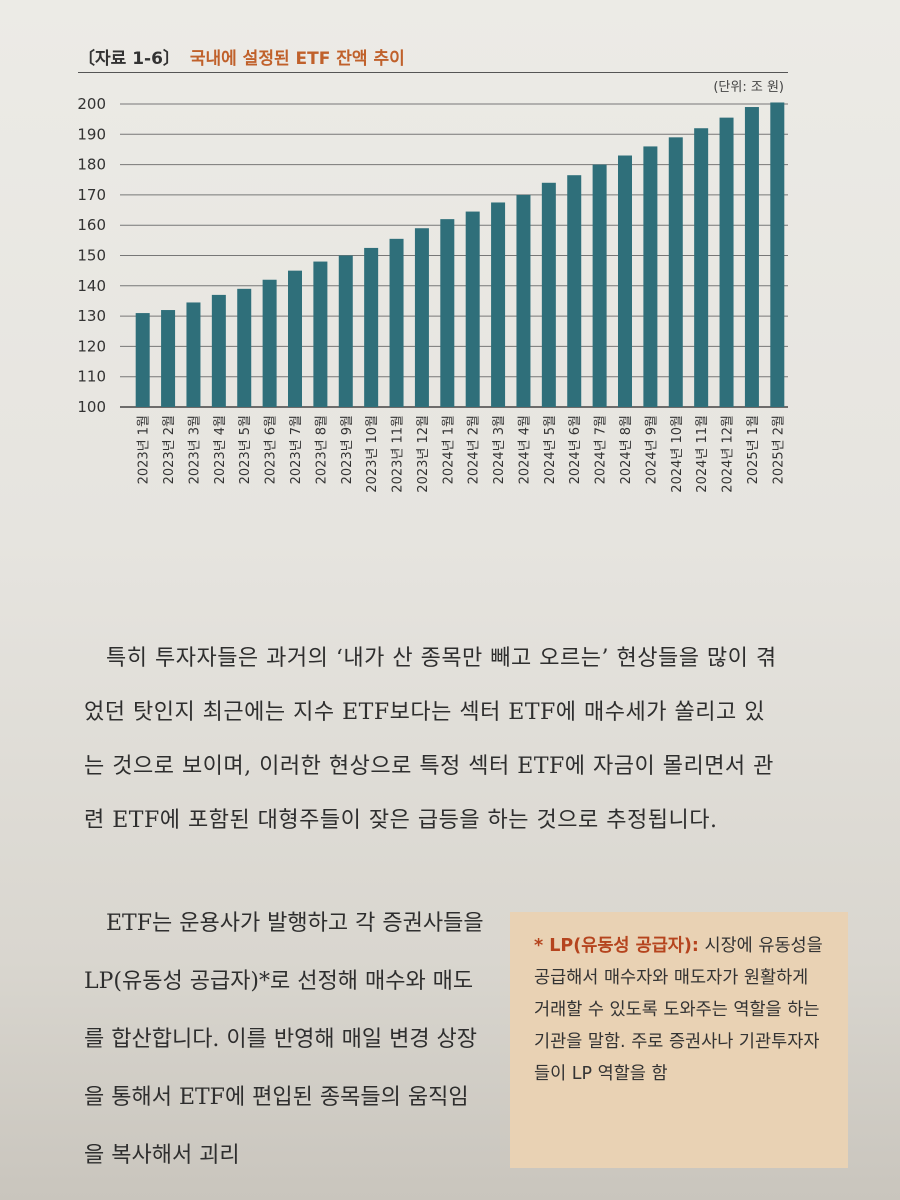 This screenshot has height=1200, width=900. Describe the element at coordinates (616, 946) in the screenshot. I see `footnote-head: * LP(유동성 공급자):` at that location.